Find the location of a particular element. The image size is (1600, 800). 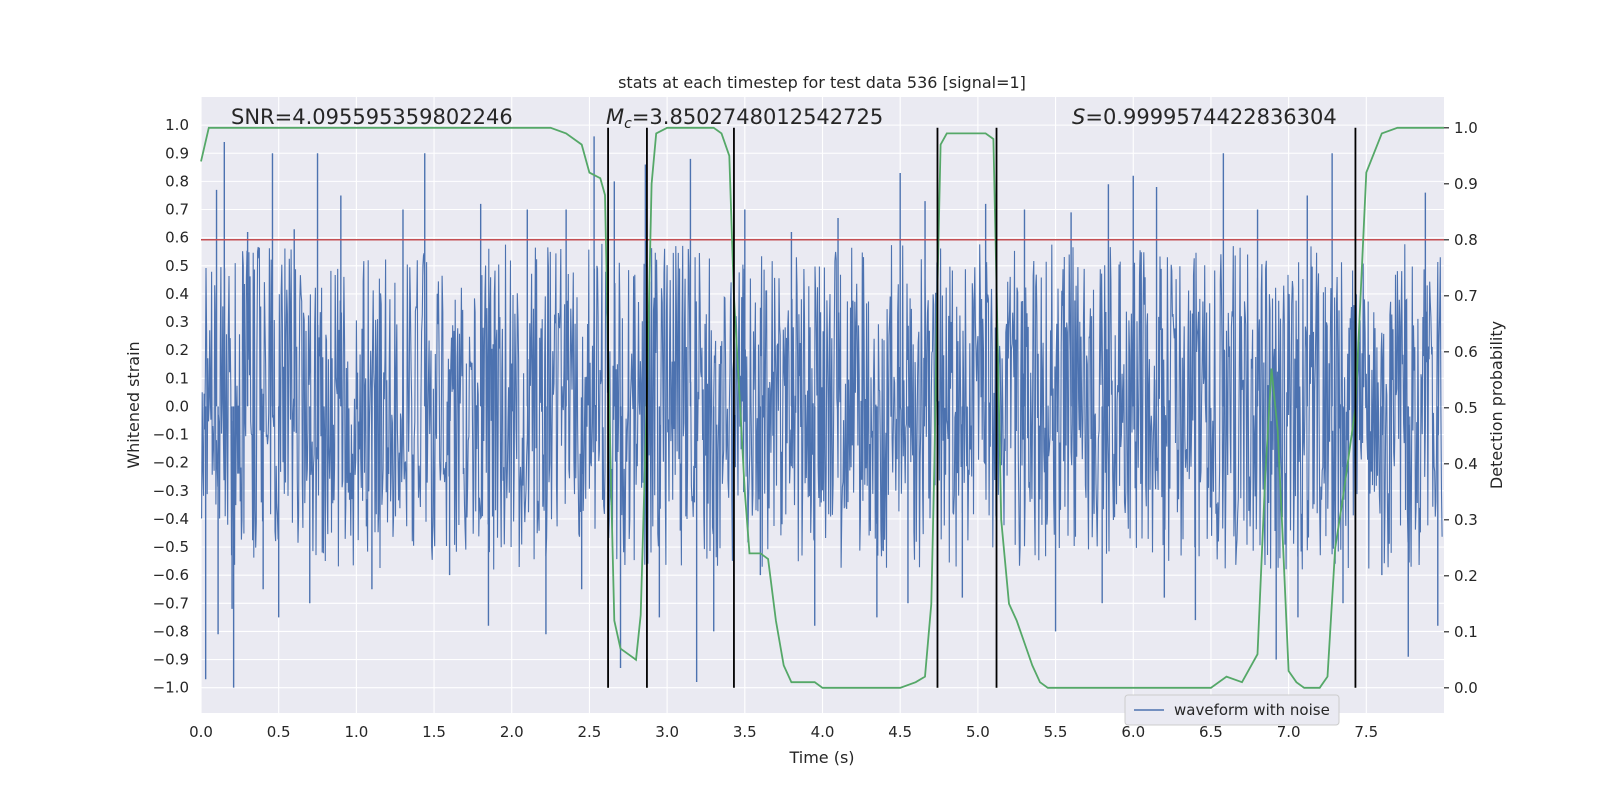

x-tick-label: 2.0 is located at coordinates (512, 732).